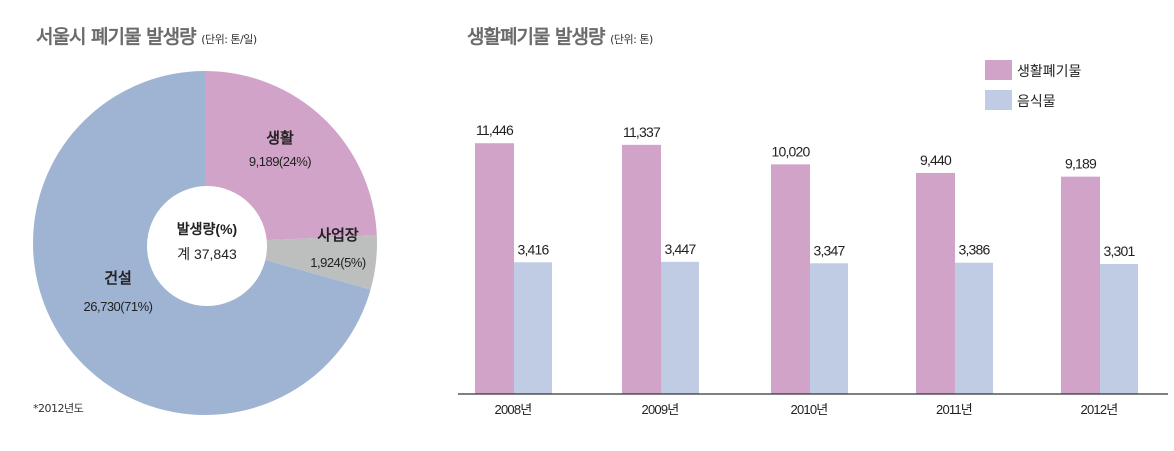 This screenshot has width=1174, height=451. I want to click on pie-unit: (단위: 톤/일), so click(229, 39).